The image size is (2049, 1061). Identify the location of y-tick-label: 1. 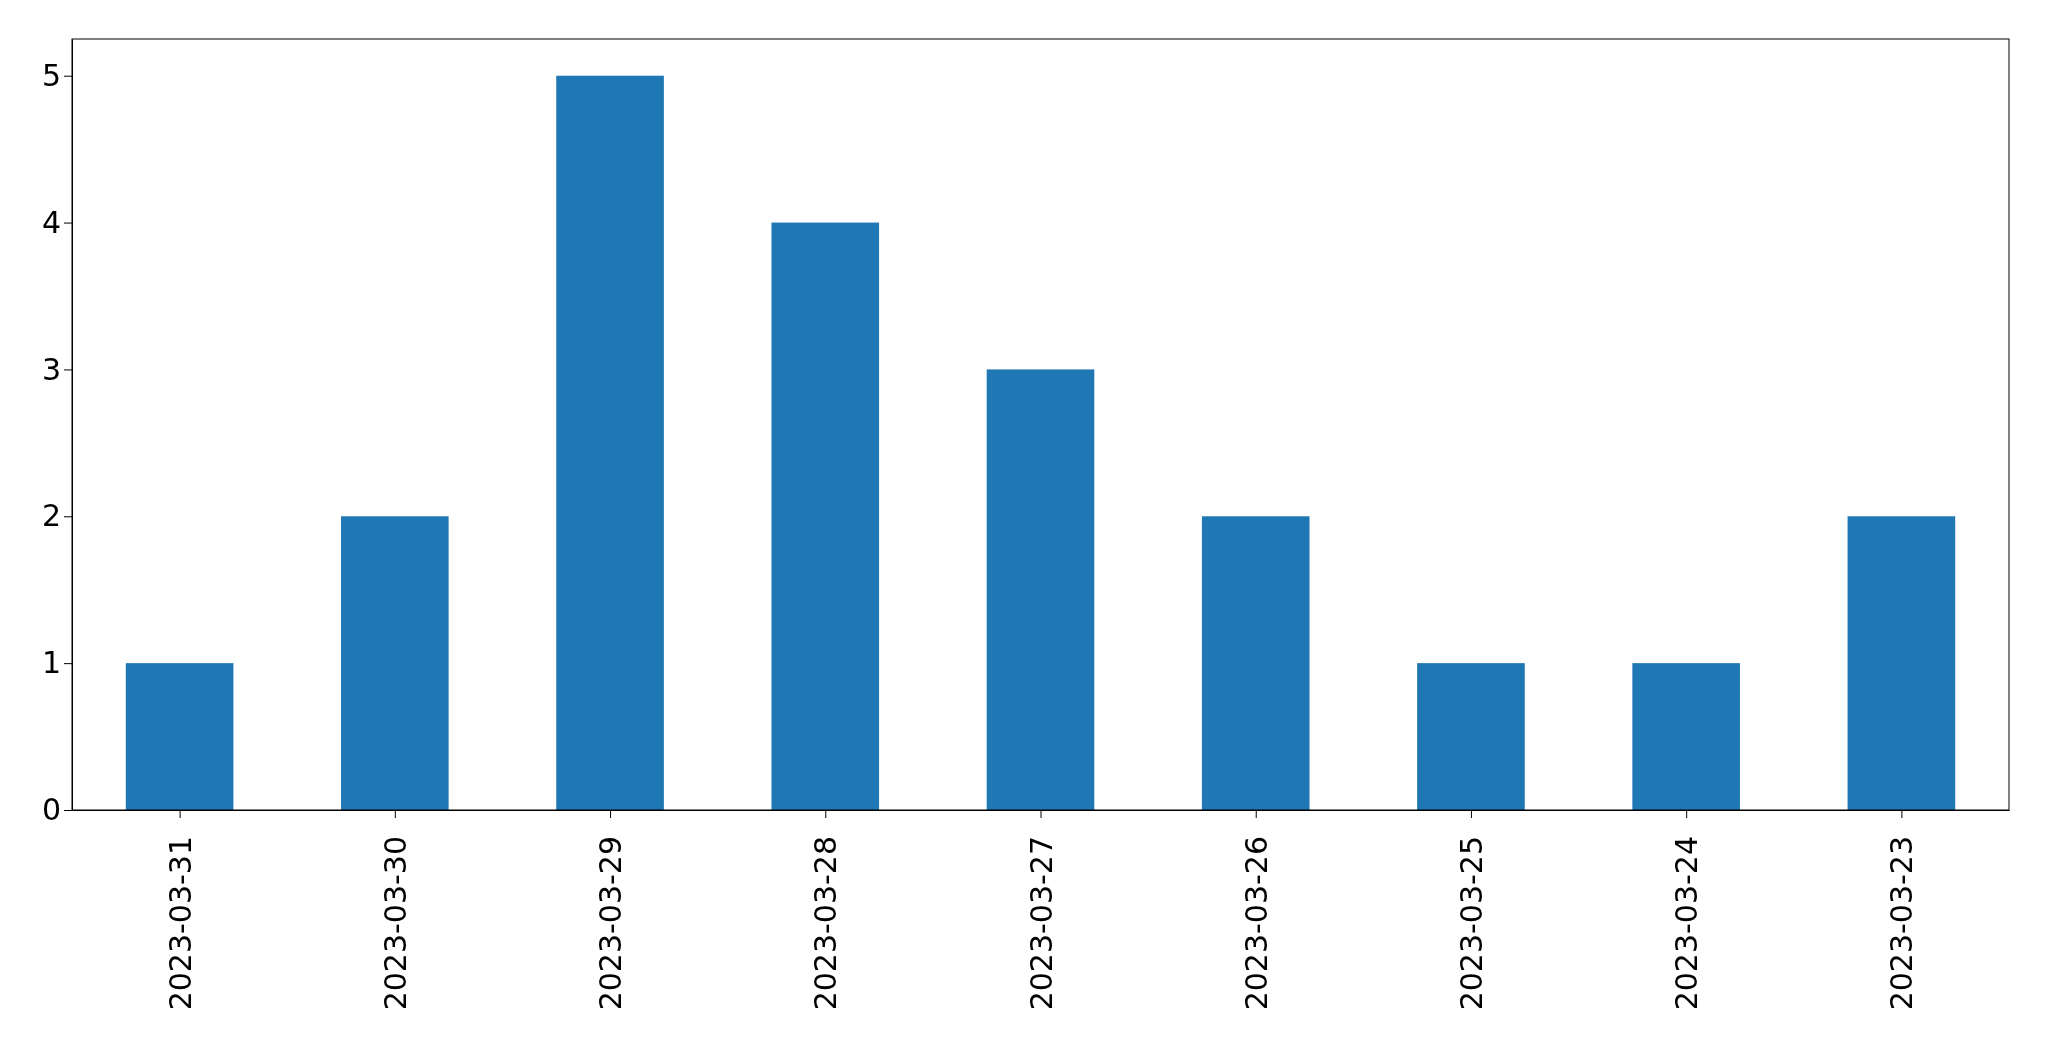
(51, 663).